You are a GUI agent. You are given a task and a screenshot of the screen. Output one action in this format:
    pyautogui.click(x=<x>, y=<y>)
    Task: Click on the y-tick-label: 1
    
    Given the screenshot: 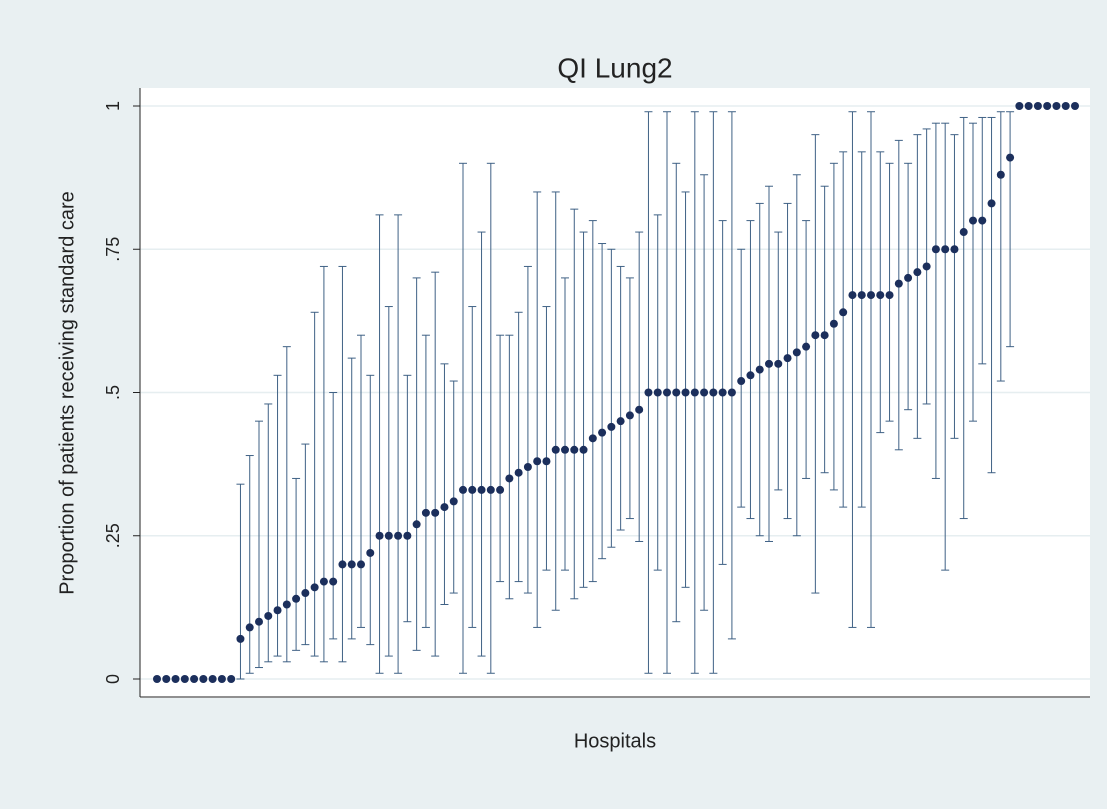 What is the action you would take?
    pyautogui.click(x=113, y=106)
    